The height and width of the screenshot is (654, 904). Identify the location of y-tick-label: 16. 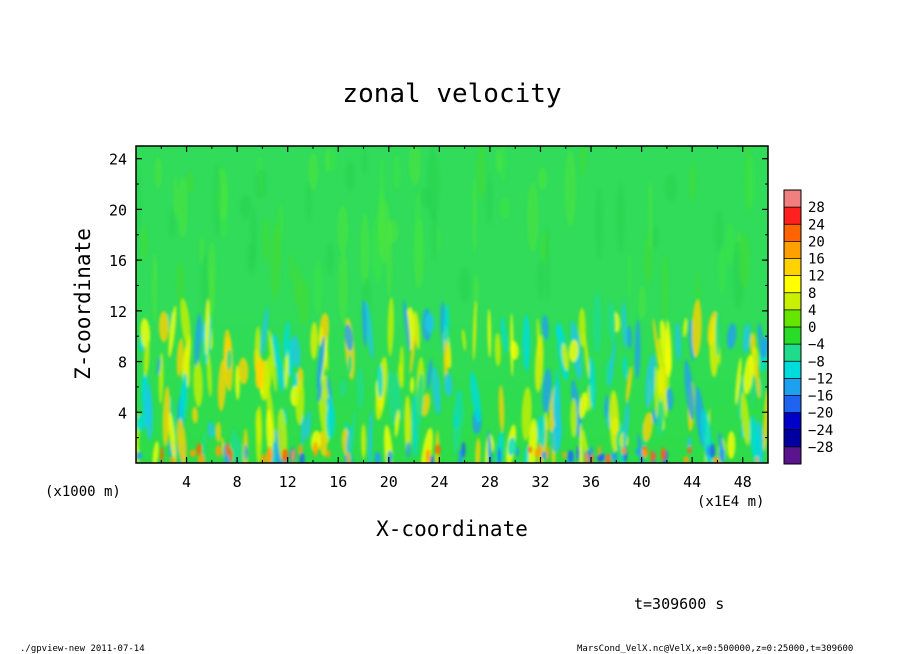
(118, 261).